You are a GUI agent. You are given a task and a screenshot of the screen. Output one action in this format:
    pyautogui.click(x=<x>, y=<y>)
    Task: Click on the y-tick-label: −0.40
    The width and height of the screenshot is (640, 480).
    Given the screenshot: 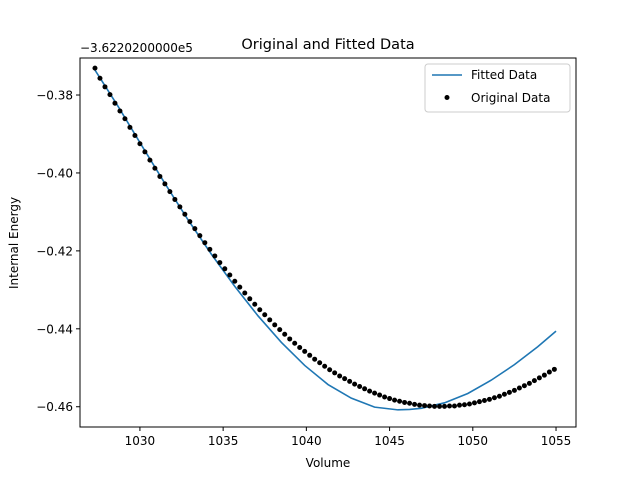 What is the action you would take?
    pyautogui.click(x=54, y=173)
    